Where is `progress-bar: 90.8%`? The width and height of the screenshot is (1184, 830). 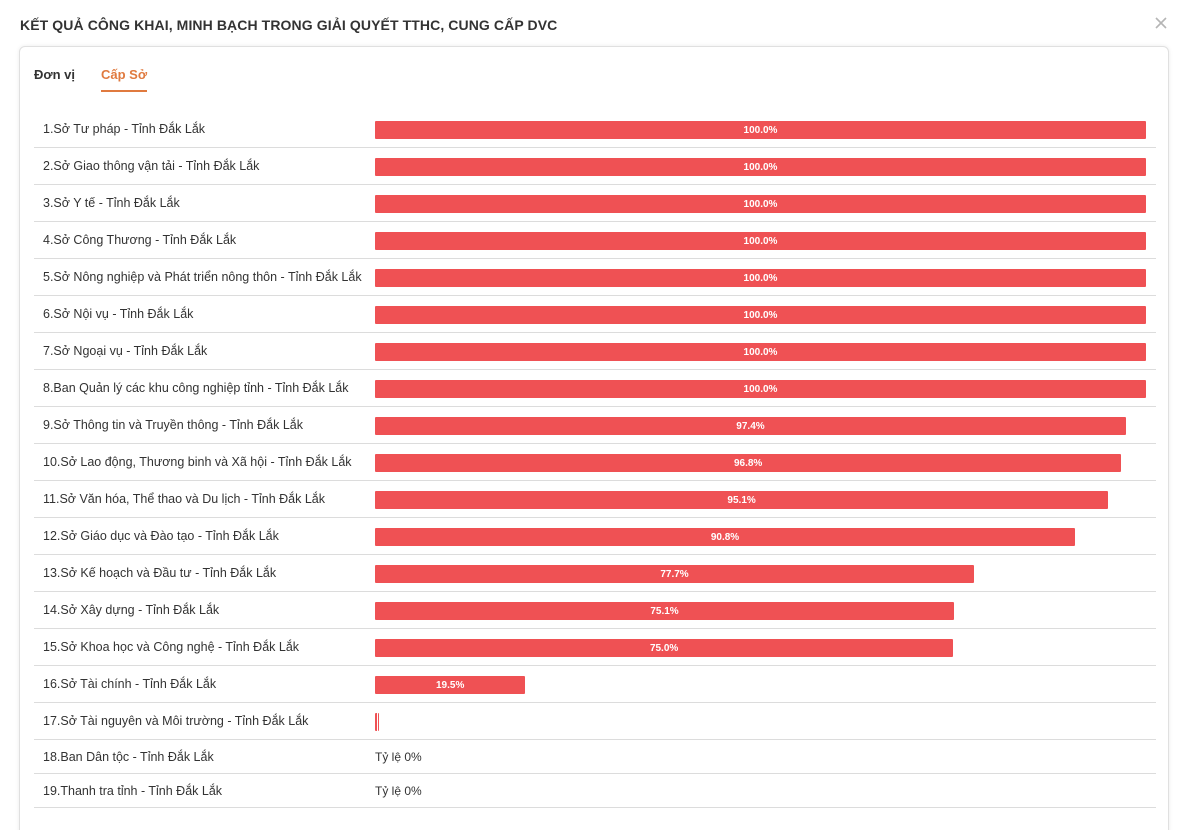
progress-bar: 90.8% is located at coordinates (725, 537).